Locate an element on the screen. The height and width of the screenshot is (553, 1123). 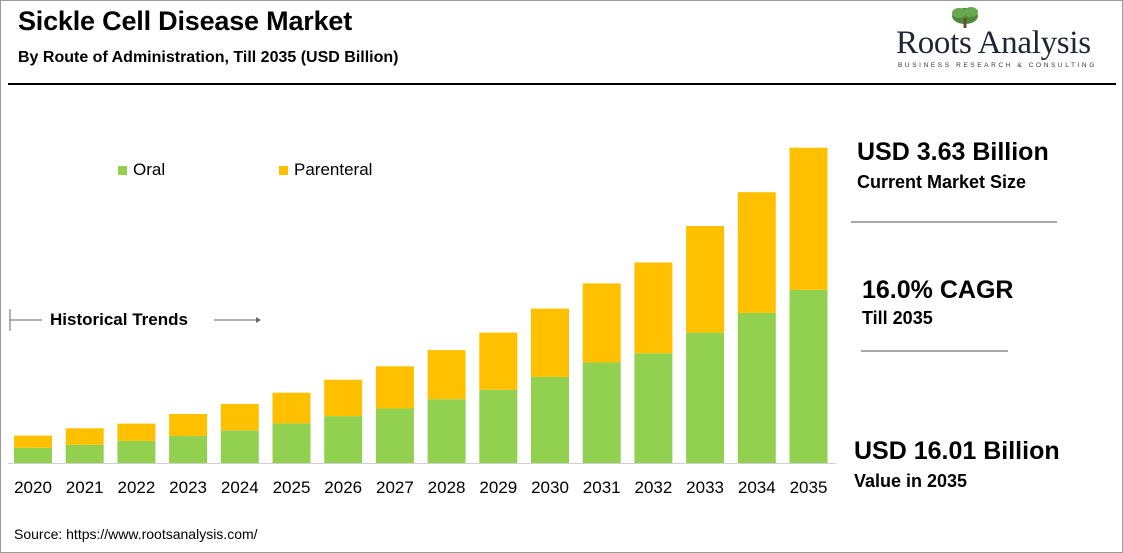
x-tick-label-2030: 2030 is located at coordinates (550, 487).